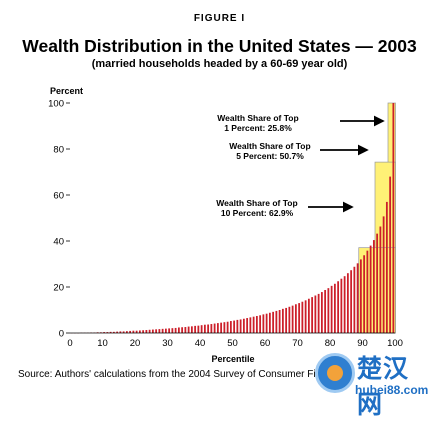 The image size is (439, 421). Describe the element at coordinates (330, 343) in the screenshot. I see `x-tick-label: 80` at that location.